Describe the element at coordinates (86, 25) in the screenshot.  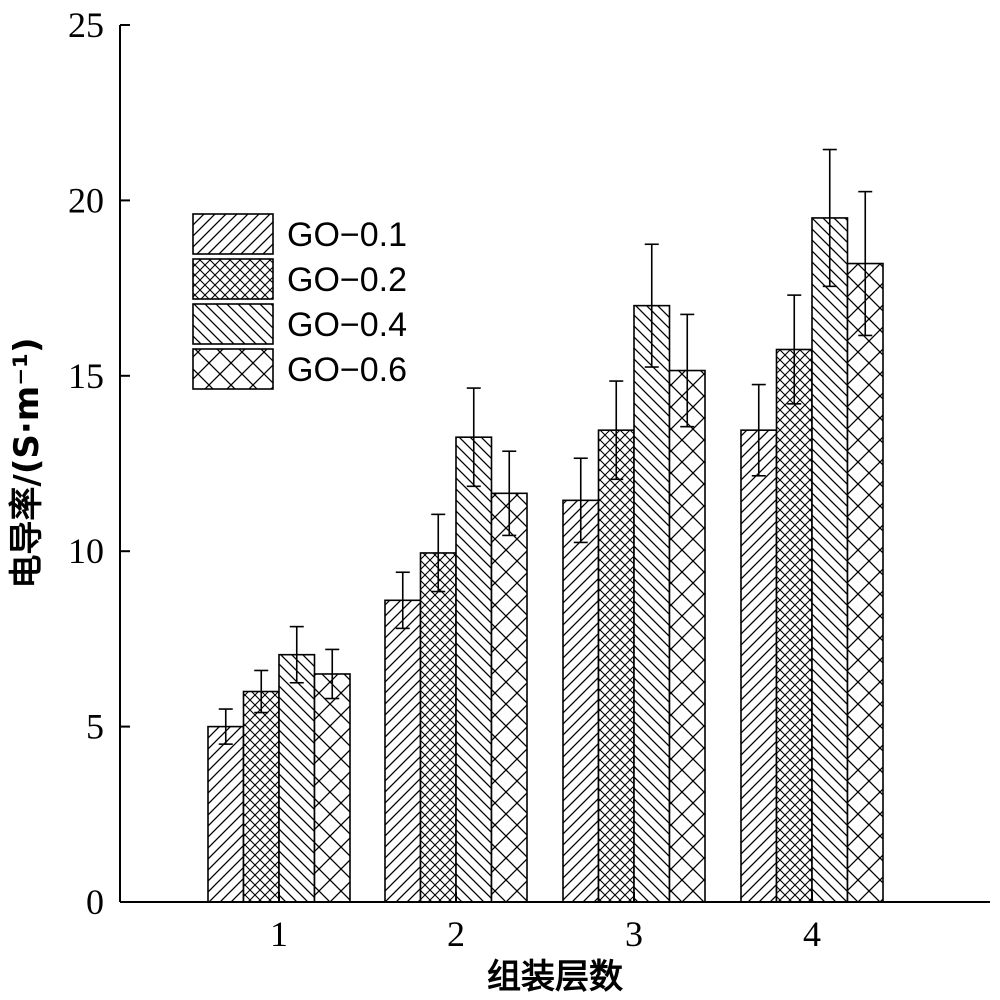
I see `y-tick-label: 25` at that location.